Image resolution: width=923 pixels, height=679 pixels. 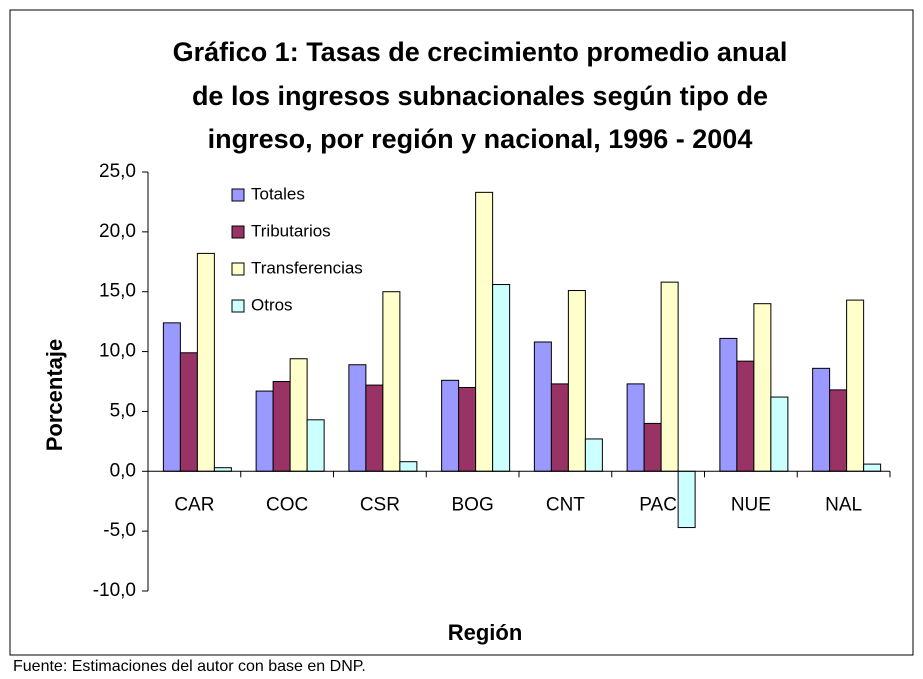 What do you see at coordinates (119, 530) in the screenshot?
I see `y-tick-label: -5,0` at bounding box center [119, 530].